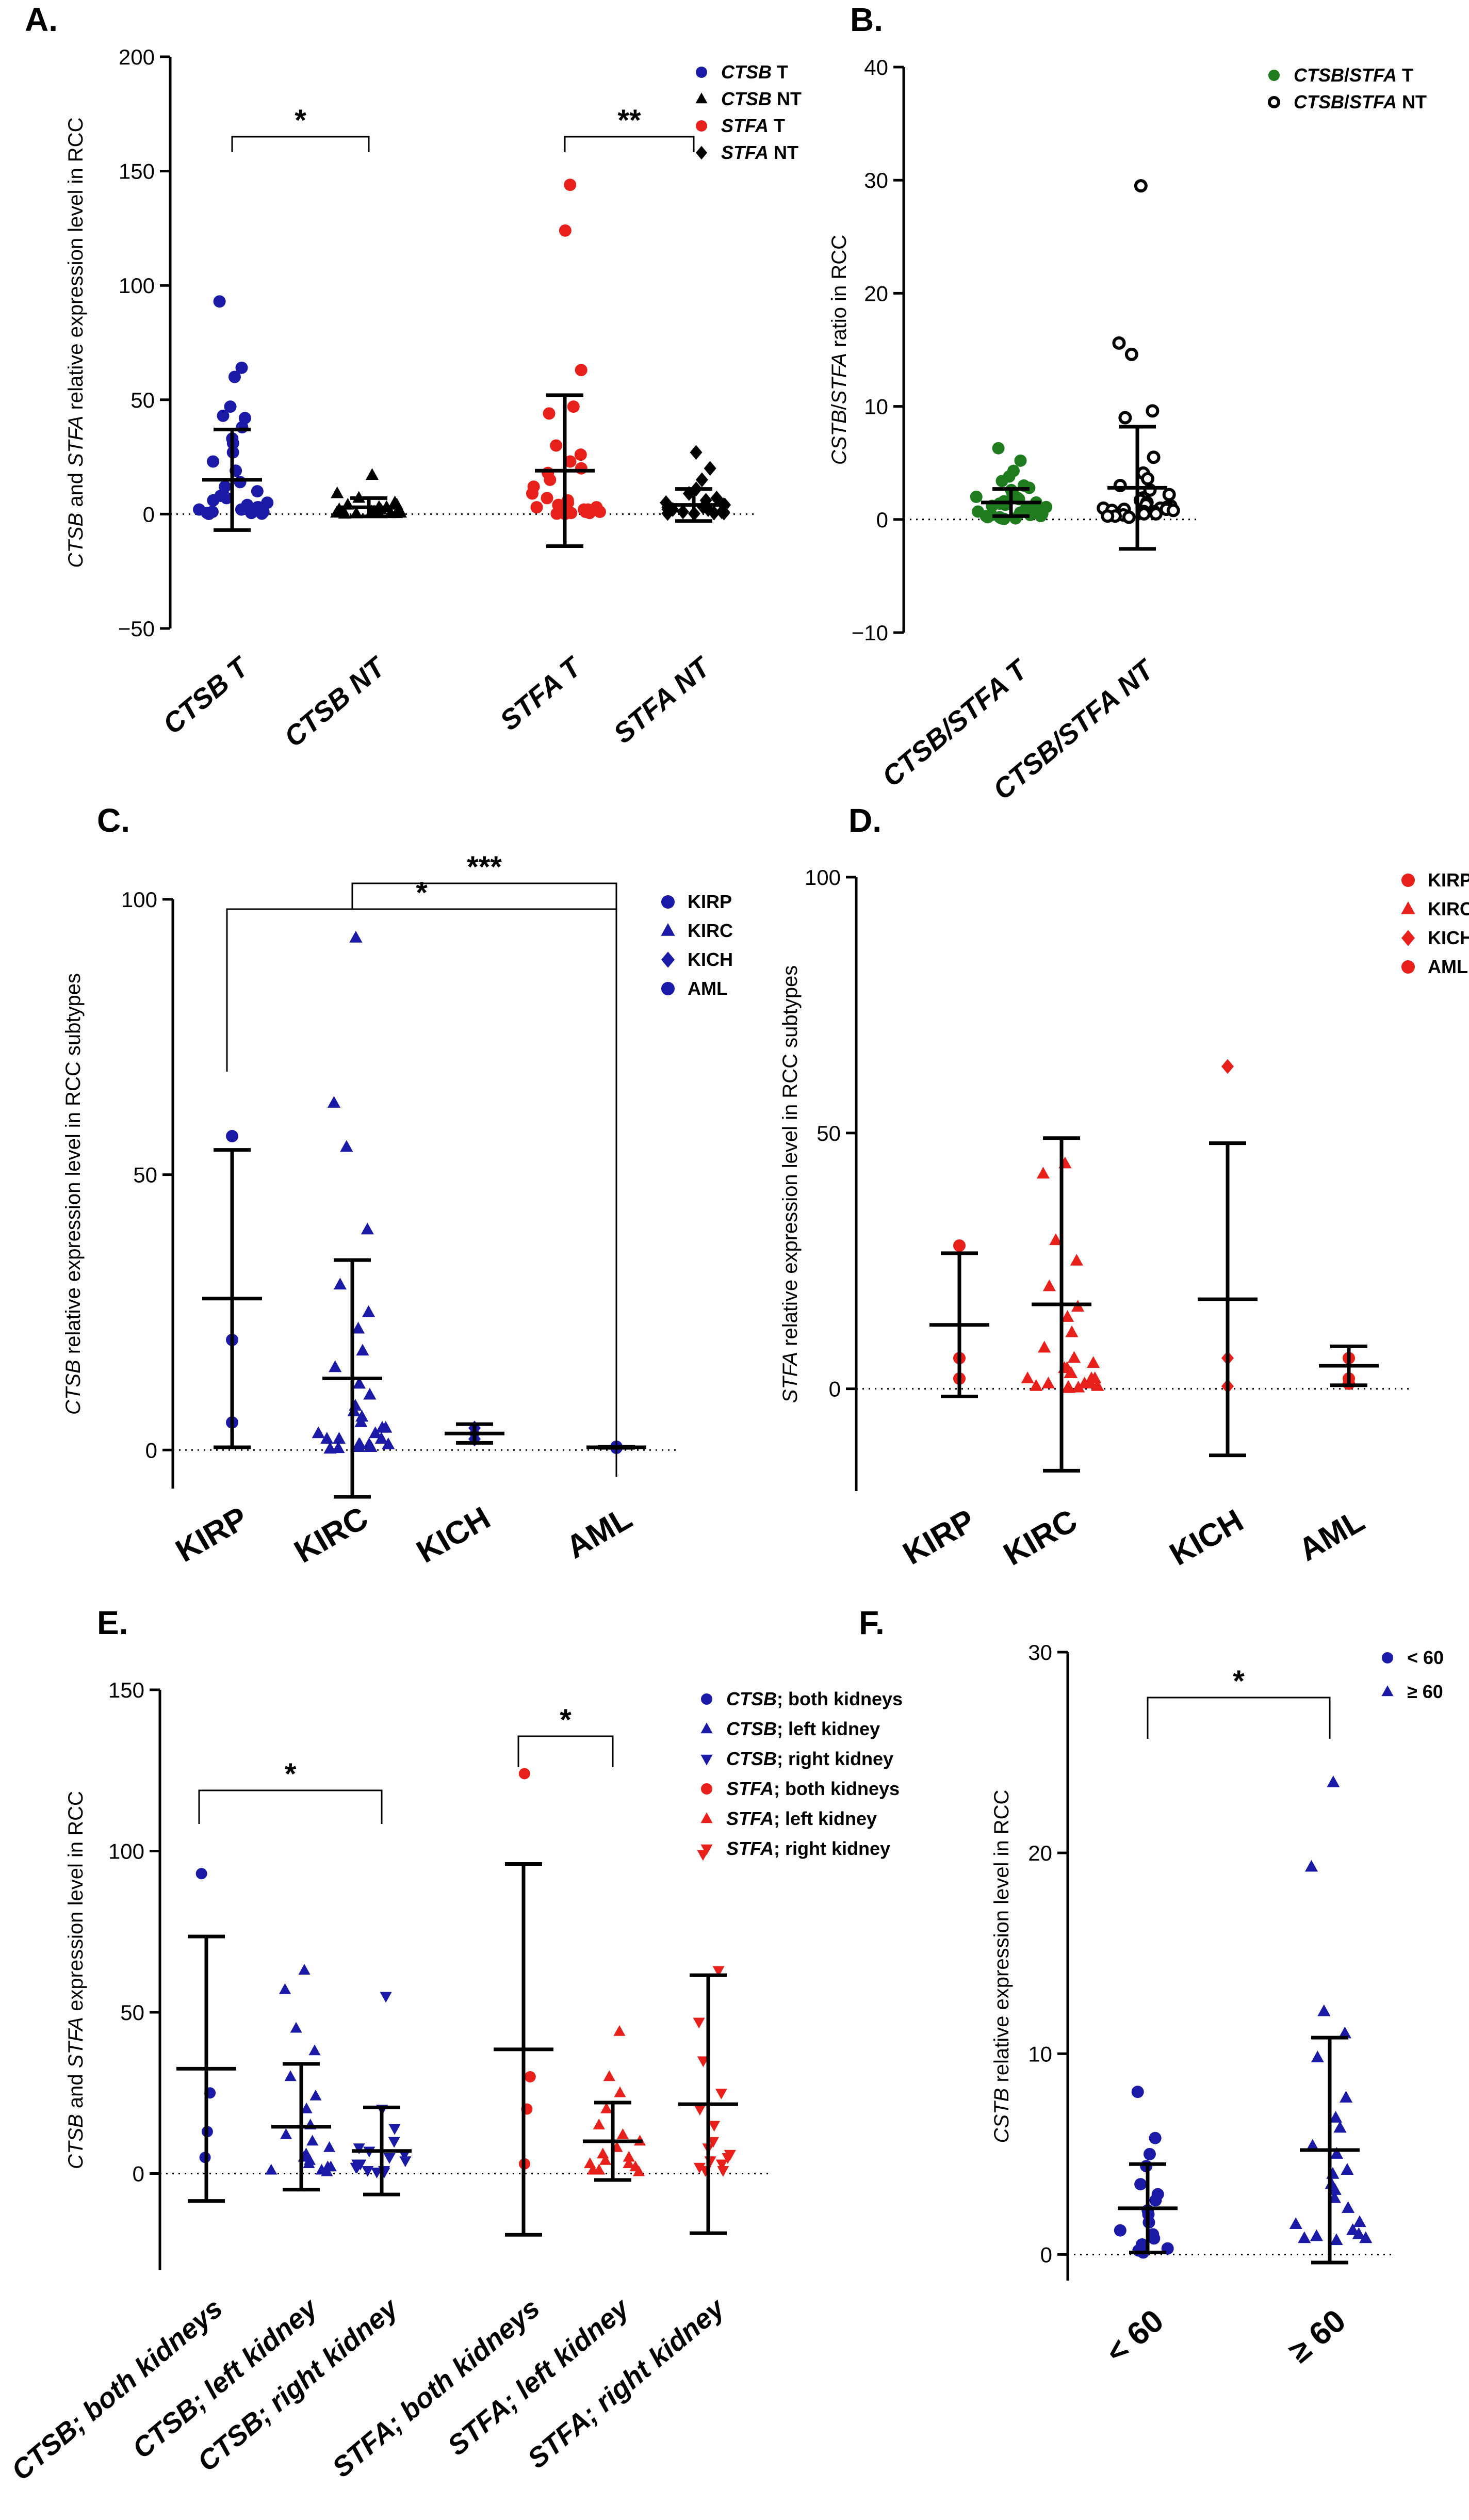  Describe the element at coordinates (41, 20) in the screenshot. I see `panel-label: A.` at that location.